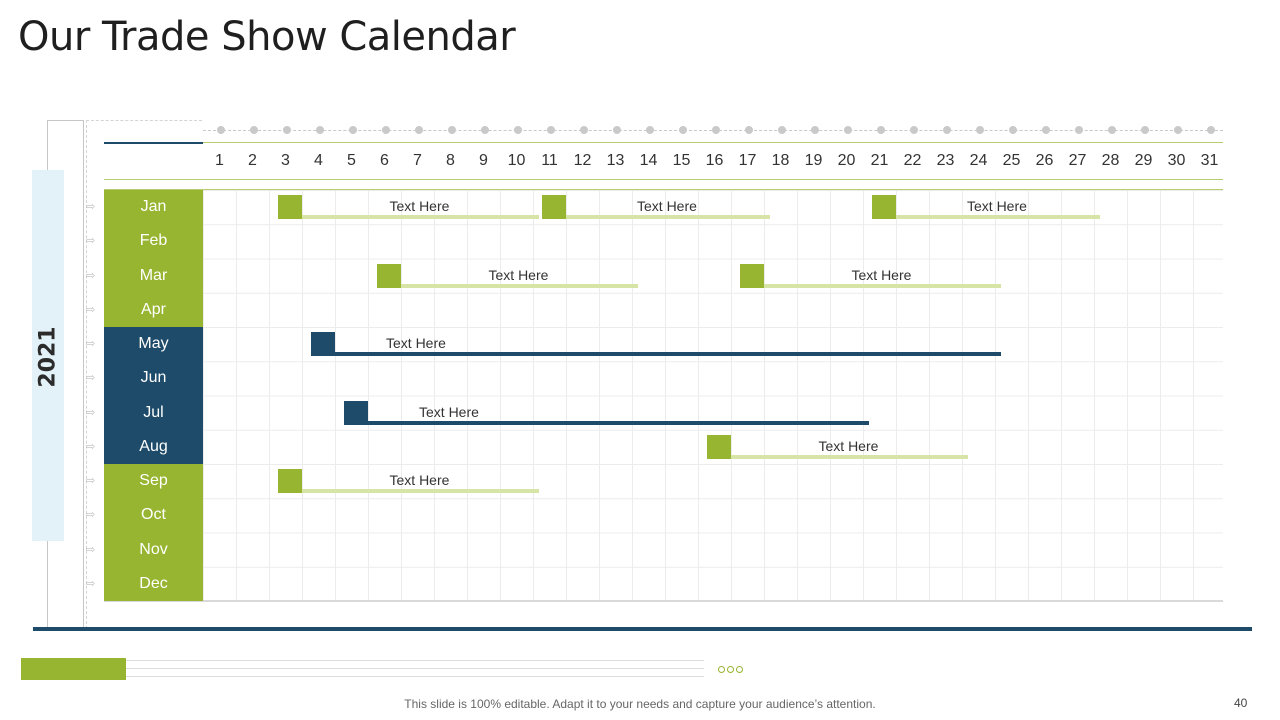  I want to click on day-header-2: 2, so click(252, 160).